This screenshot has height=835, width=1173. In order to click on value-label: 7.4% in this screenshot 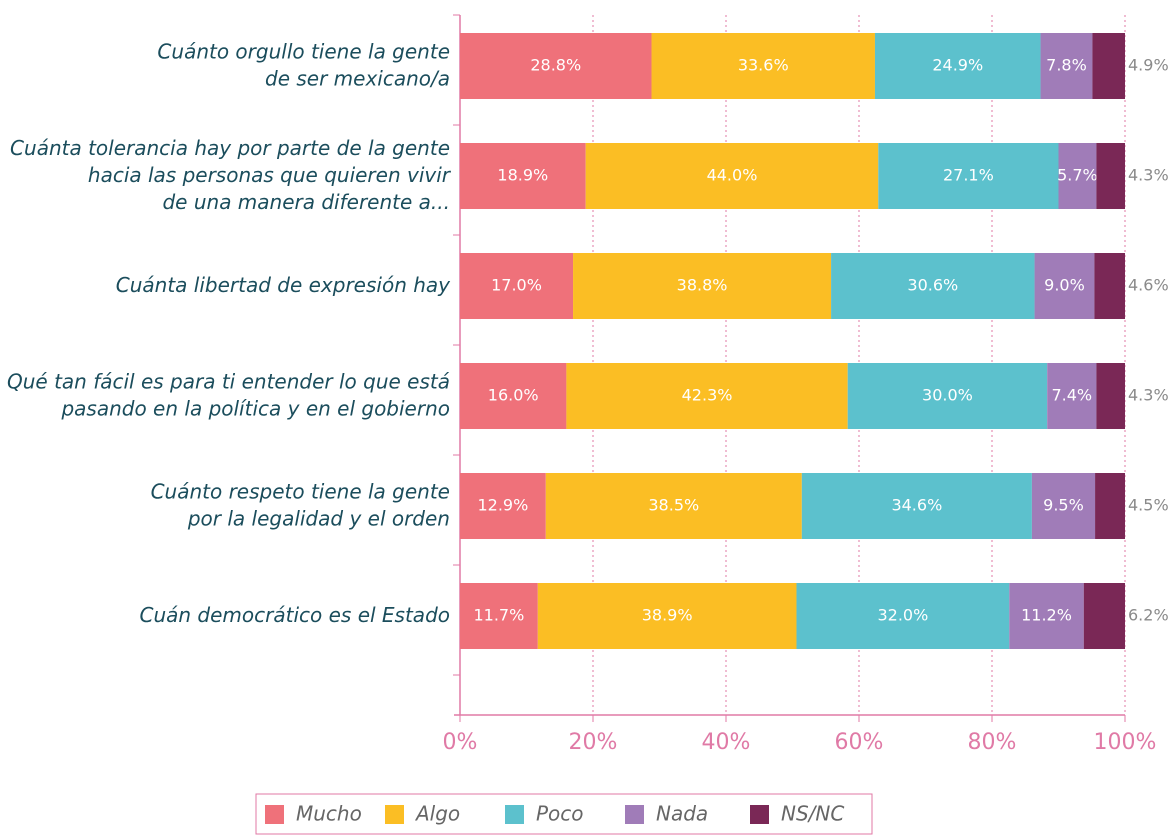, I will do `click(1071, 395)`.